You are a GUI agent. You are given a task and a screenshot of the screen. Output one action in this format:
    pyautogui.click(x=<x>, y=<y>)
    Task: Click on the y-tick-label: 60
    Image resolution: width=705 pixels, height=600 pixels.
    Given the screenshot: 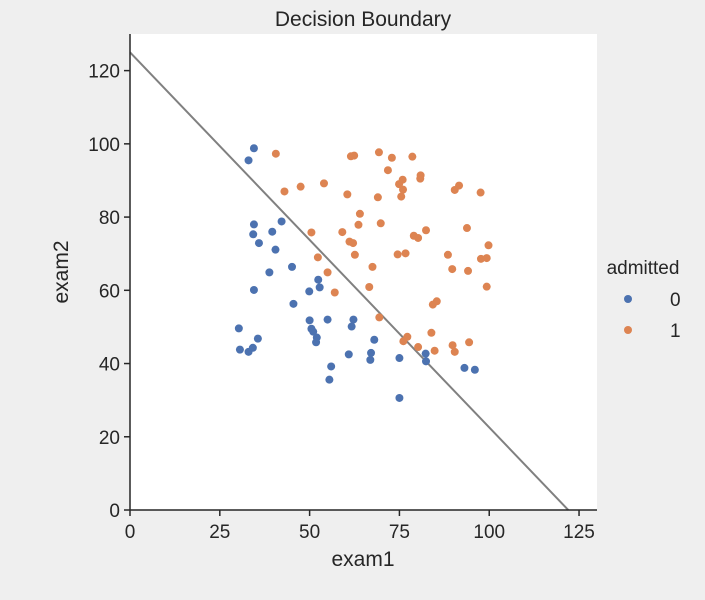 What is the action you would take?
    pyautogui.click(x=109, y=291)
    